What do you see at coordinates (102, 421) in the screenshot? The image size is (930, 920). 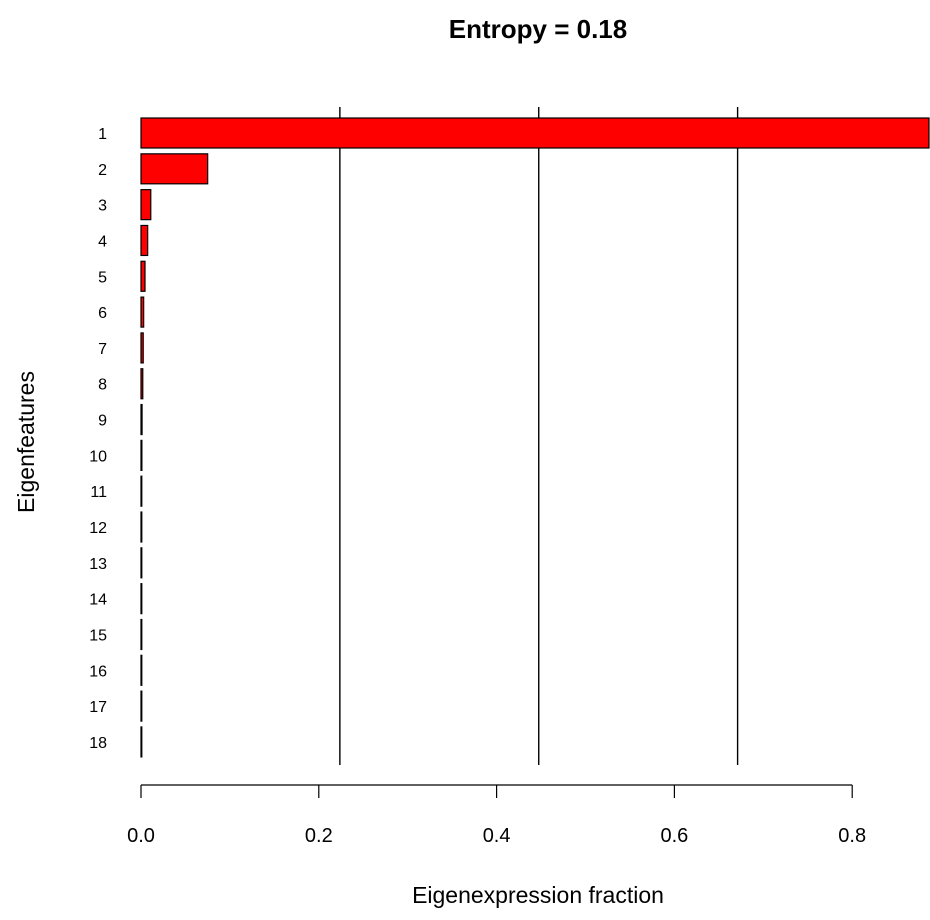 I see `category-label-9: 9` at bounding box center [102, 421].